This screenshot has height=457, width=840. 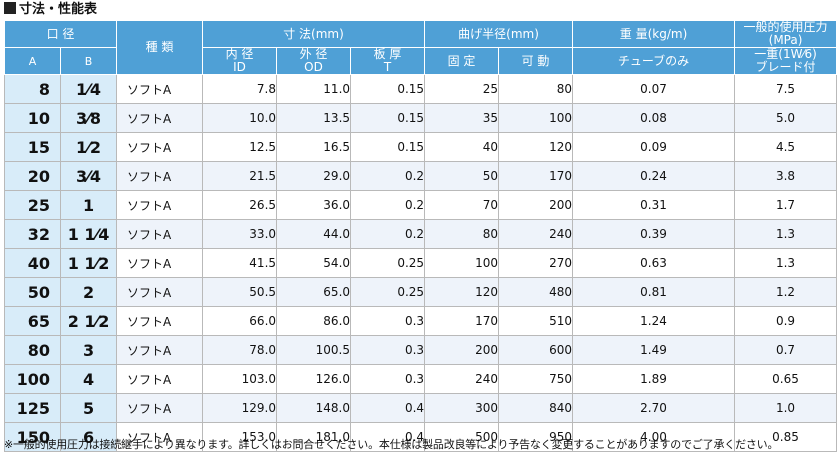 I want to click on table-row: 32 1 1⁄4 ソフトA 33.0 44.0 0.2 80 240 0.39 1.3, so click(x=421, y=234).